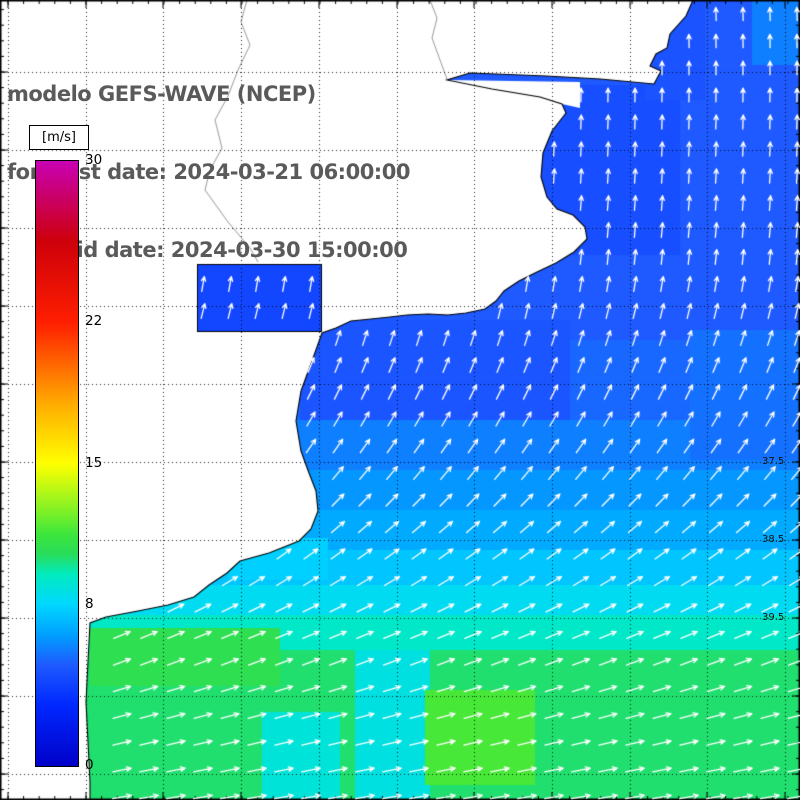 The image size is (800, 800). I want to click on colorbar-tick-label: 15, so click(94, 462).